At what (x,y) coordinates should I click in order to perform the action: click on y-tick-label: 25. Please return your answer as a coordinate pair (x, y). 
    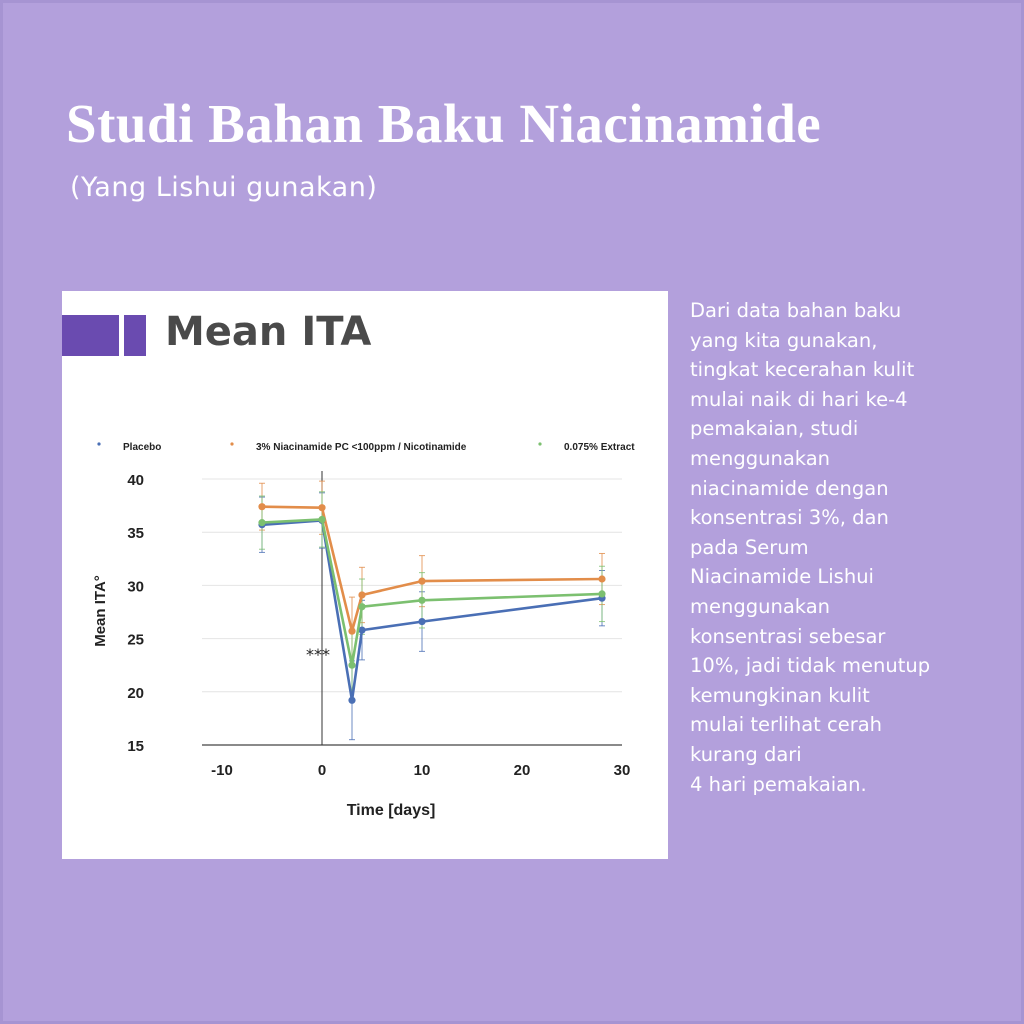
    Looking at the image, I should click on (135, 640).